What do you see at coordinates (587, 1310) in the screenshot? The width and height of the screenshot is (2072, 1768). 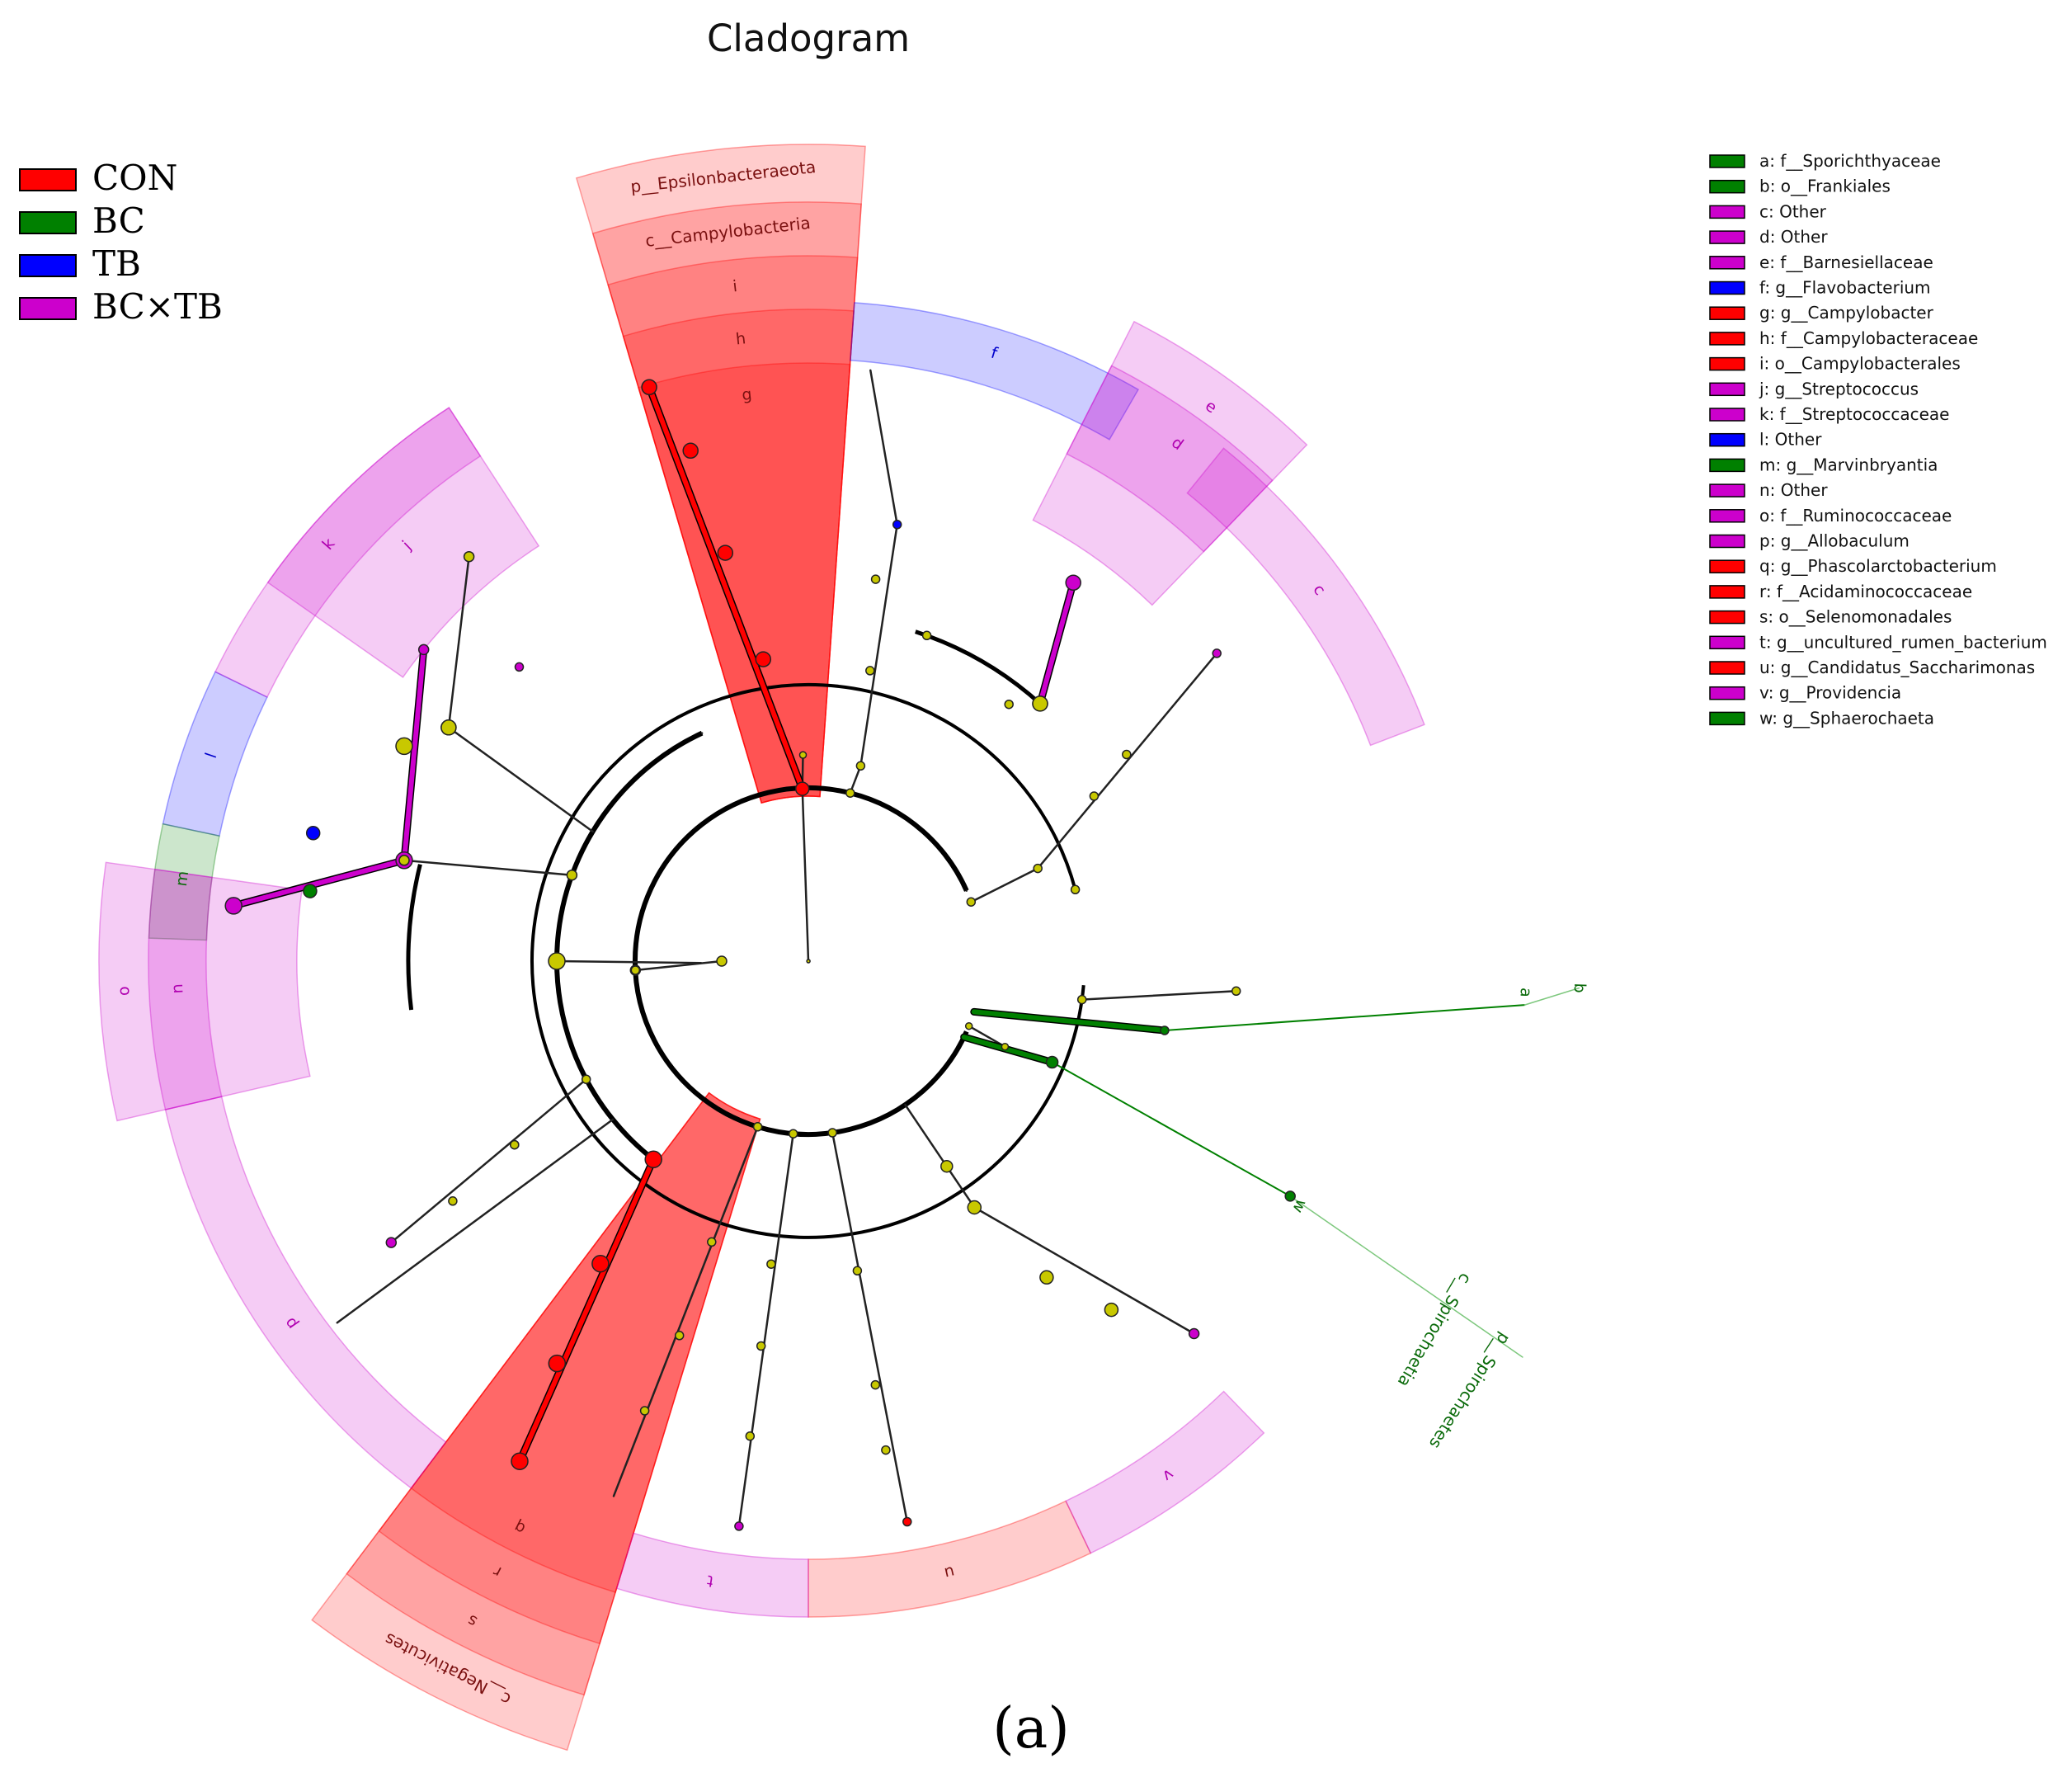 I see `branch-selenomonadales` at bounding box center [587, 1310].